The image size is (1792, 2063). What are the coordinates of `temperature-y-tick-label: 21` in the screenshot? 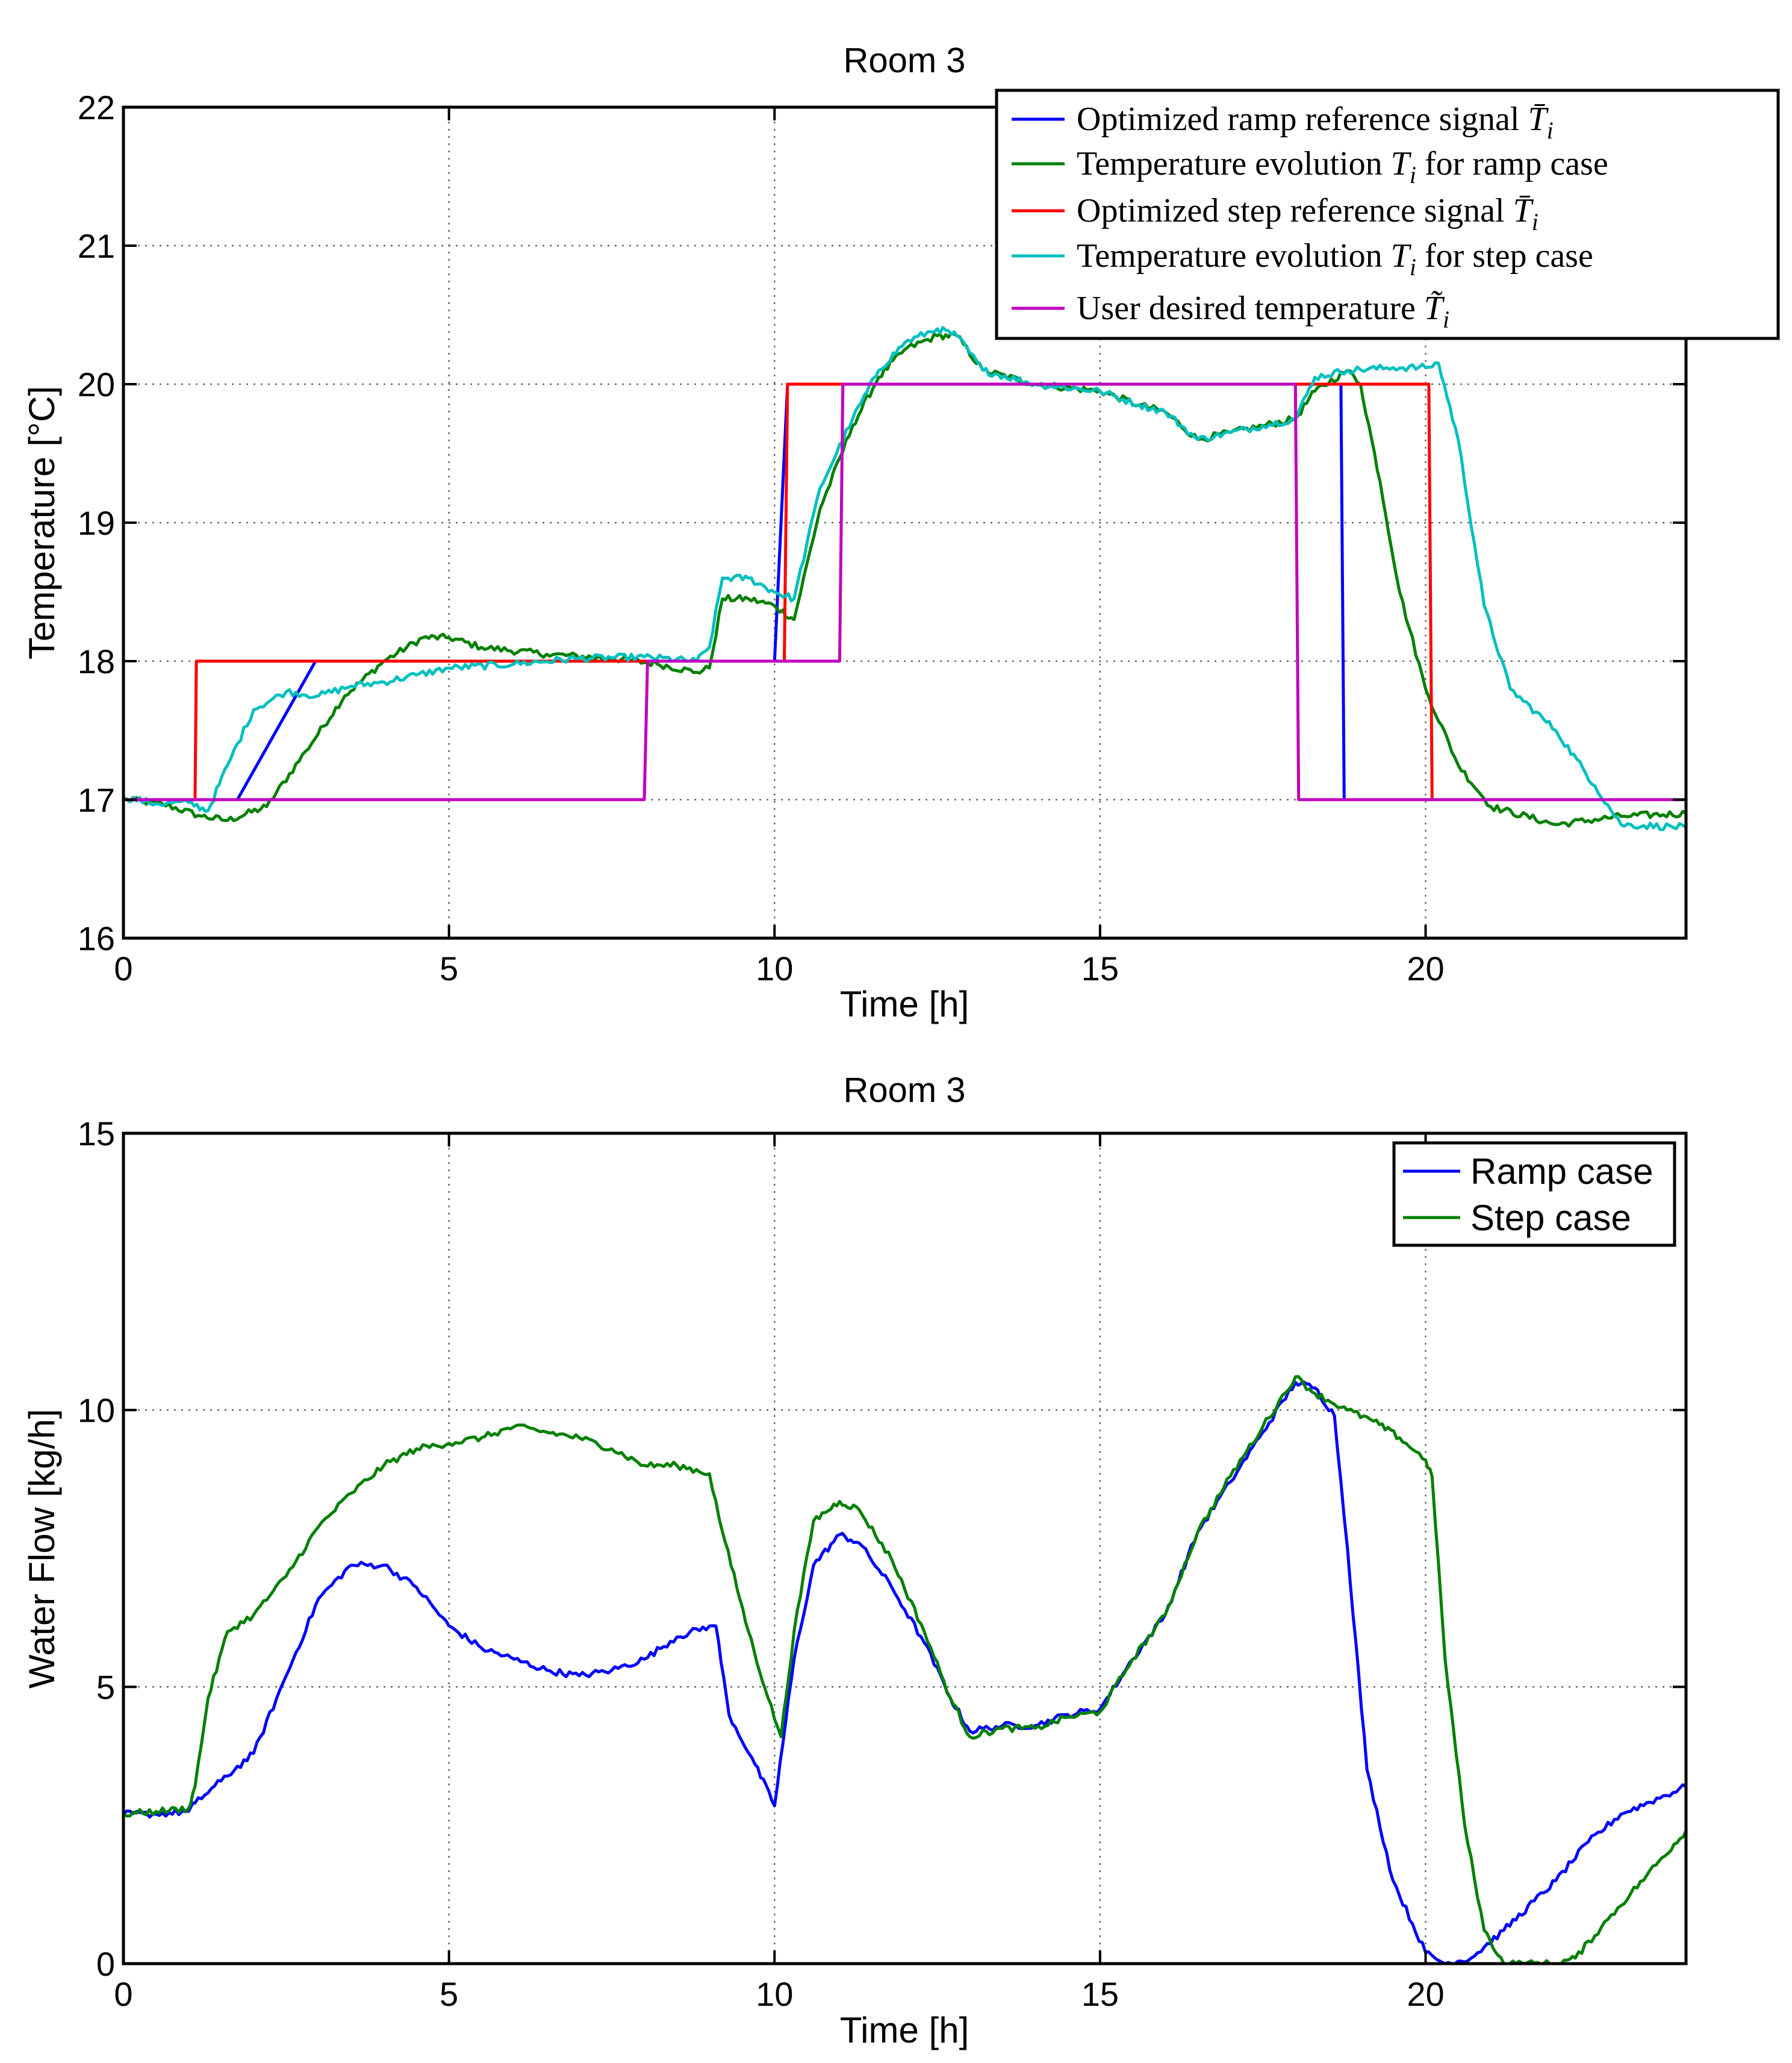 It's located at (97, 246).